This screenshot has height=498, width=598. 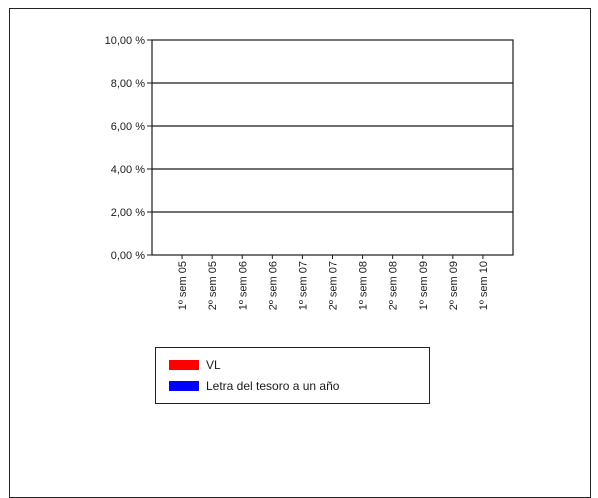 What do you see at coordinates (303, 285) in the screenshot?
I see `x-tick-label: 1º sem 07` at bounding box center [303, 285].